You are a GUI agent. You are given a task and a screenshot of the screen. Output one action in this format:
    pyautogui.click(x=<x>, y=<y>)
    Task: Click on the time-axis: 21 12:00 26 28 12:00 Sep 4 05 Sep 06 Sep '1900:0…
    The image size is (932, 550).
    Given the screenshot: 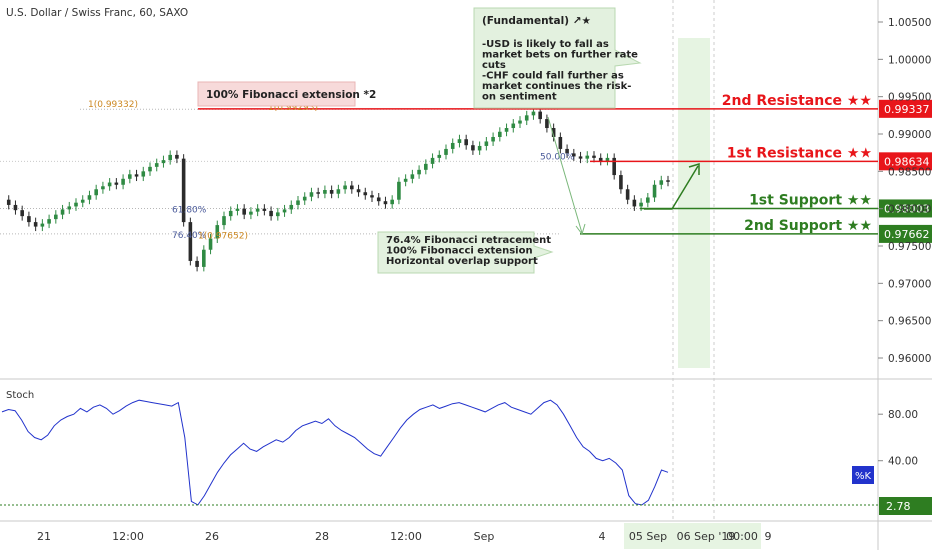 What is the action you would take?
    pyautogui.click(x=404, y=536)
    